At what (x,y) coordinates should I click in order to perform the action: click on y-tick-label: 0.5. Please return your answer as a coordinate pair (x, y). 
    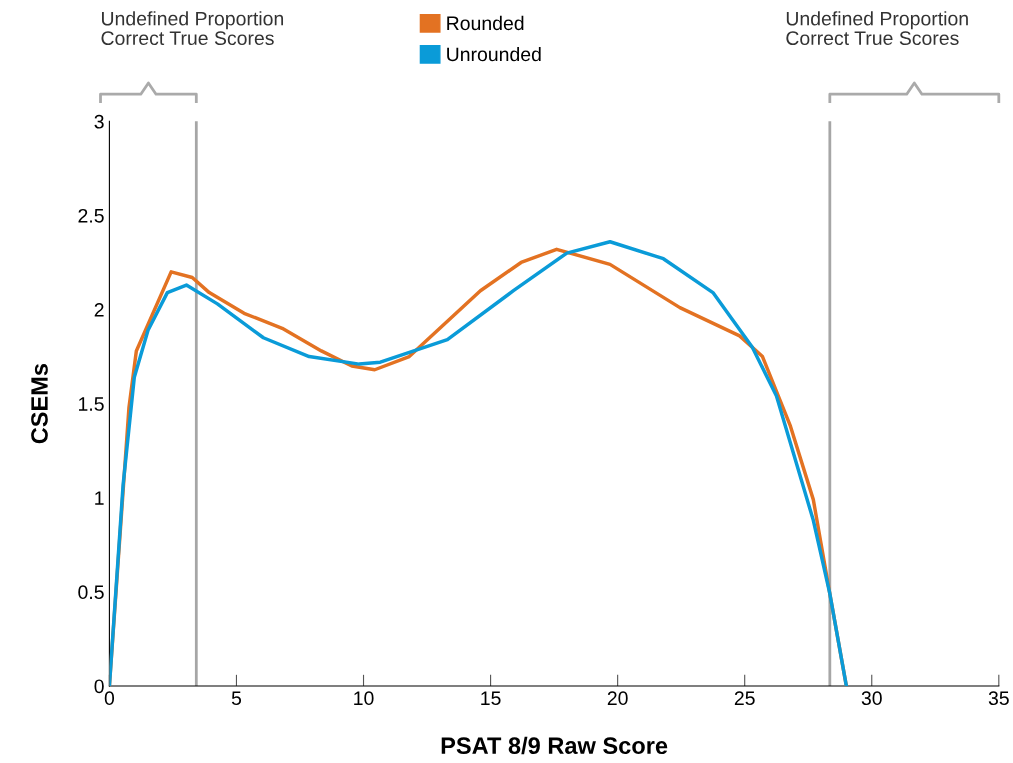
    Looking at the image, I should click on (91, 592).